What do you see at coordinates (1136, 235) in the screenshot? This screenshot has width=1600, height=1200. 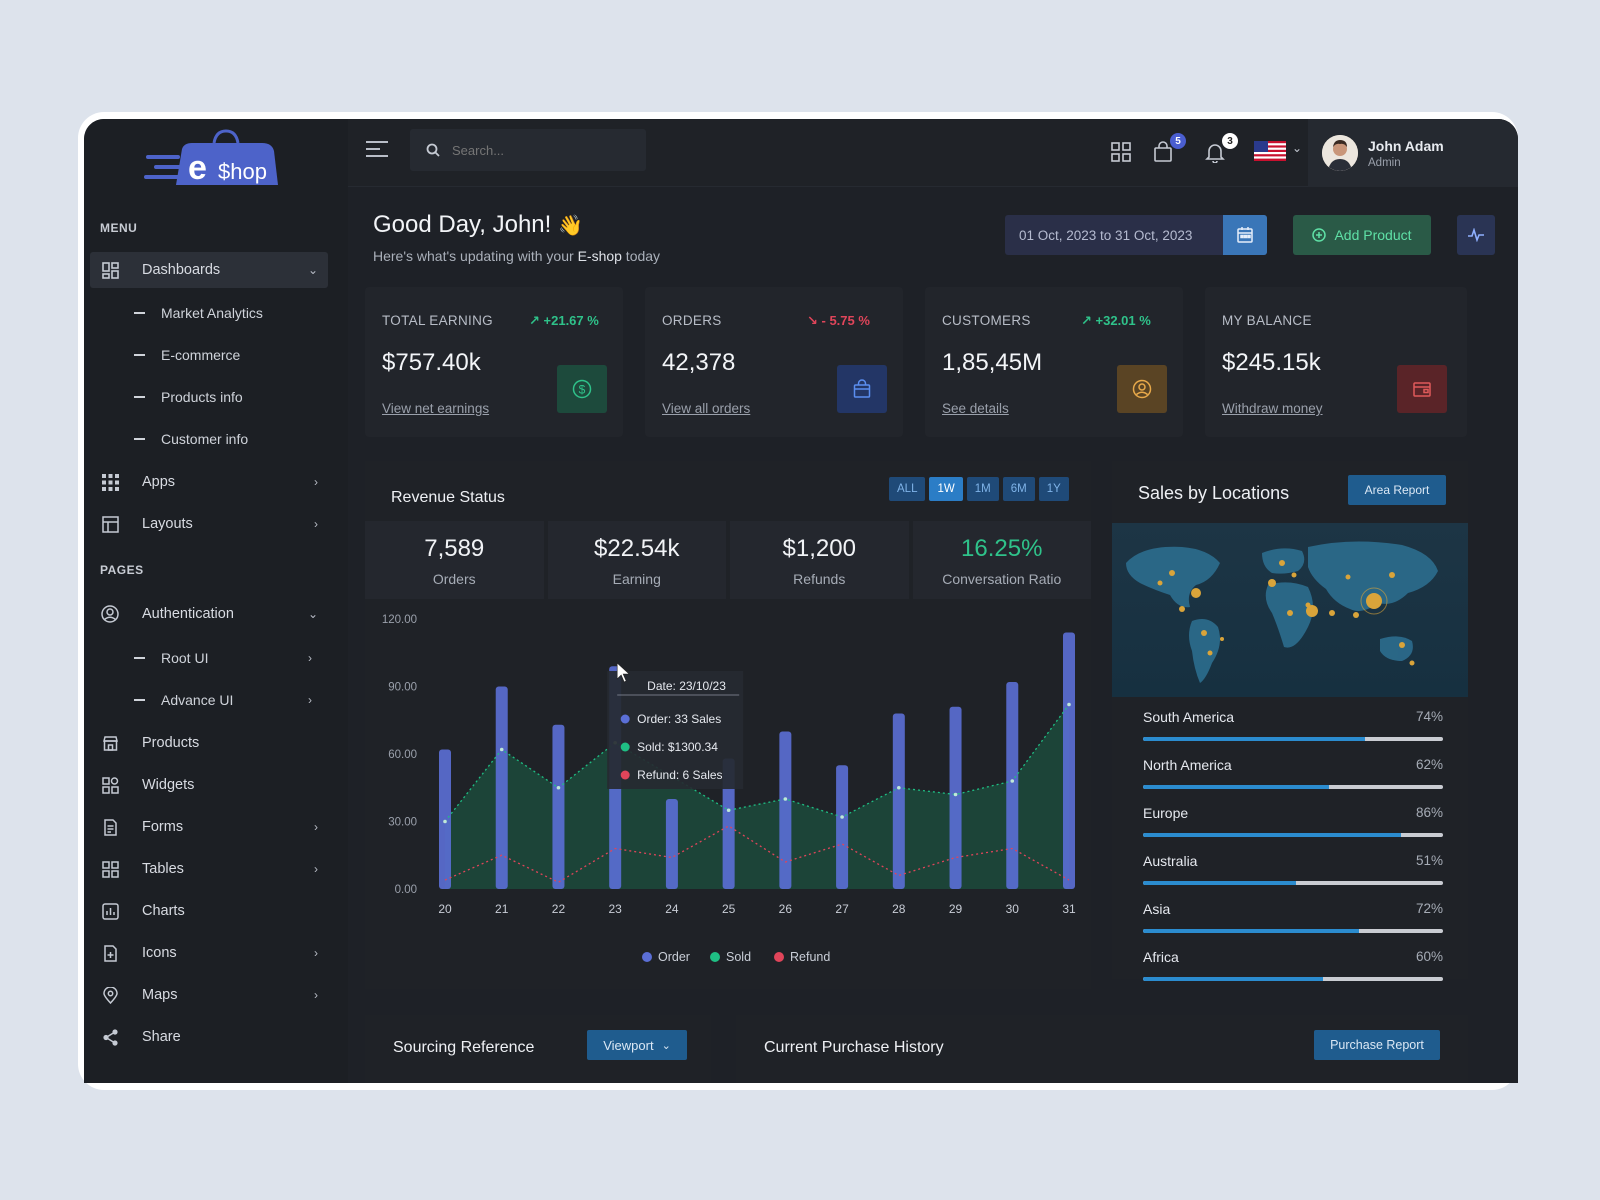 I see `date-range-picker: 01 Oct, 2023 to 31 Oct, 2023` at bounding box center [1136, 235].